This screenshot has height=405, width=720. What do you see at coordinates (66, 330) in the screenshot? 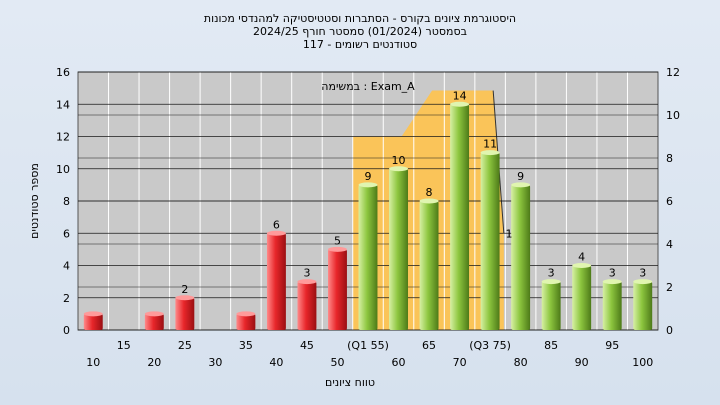
I see `y-tick-label: 0` at bounding box center [66, 330].